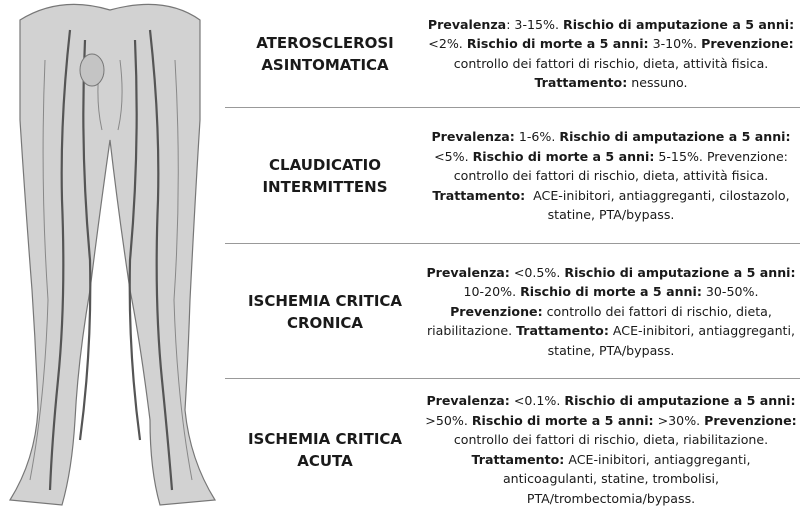 The image size is (800, 519). Describe the element at coordinates (325, 64) in the screenshot. I see `title-line: ASINTOMATICA` at that location.